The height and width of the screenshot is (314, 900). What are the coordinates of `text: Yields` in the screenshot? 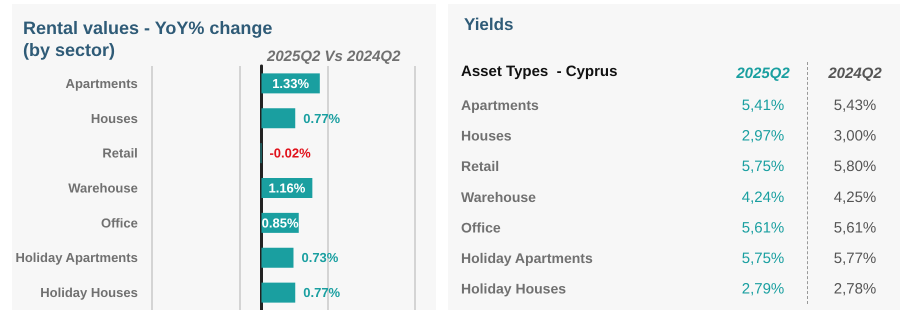 It's located at (489, 24).